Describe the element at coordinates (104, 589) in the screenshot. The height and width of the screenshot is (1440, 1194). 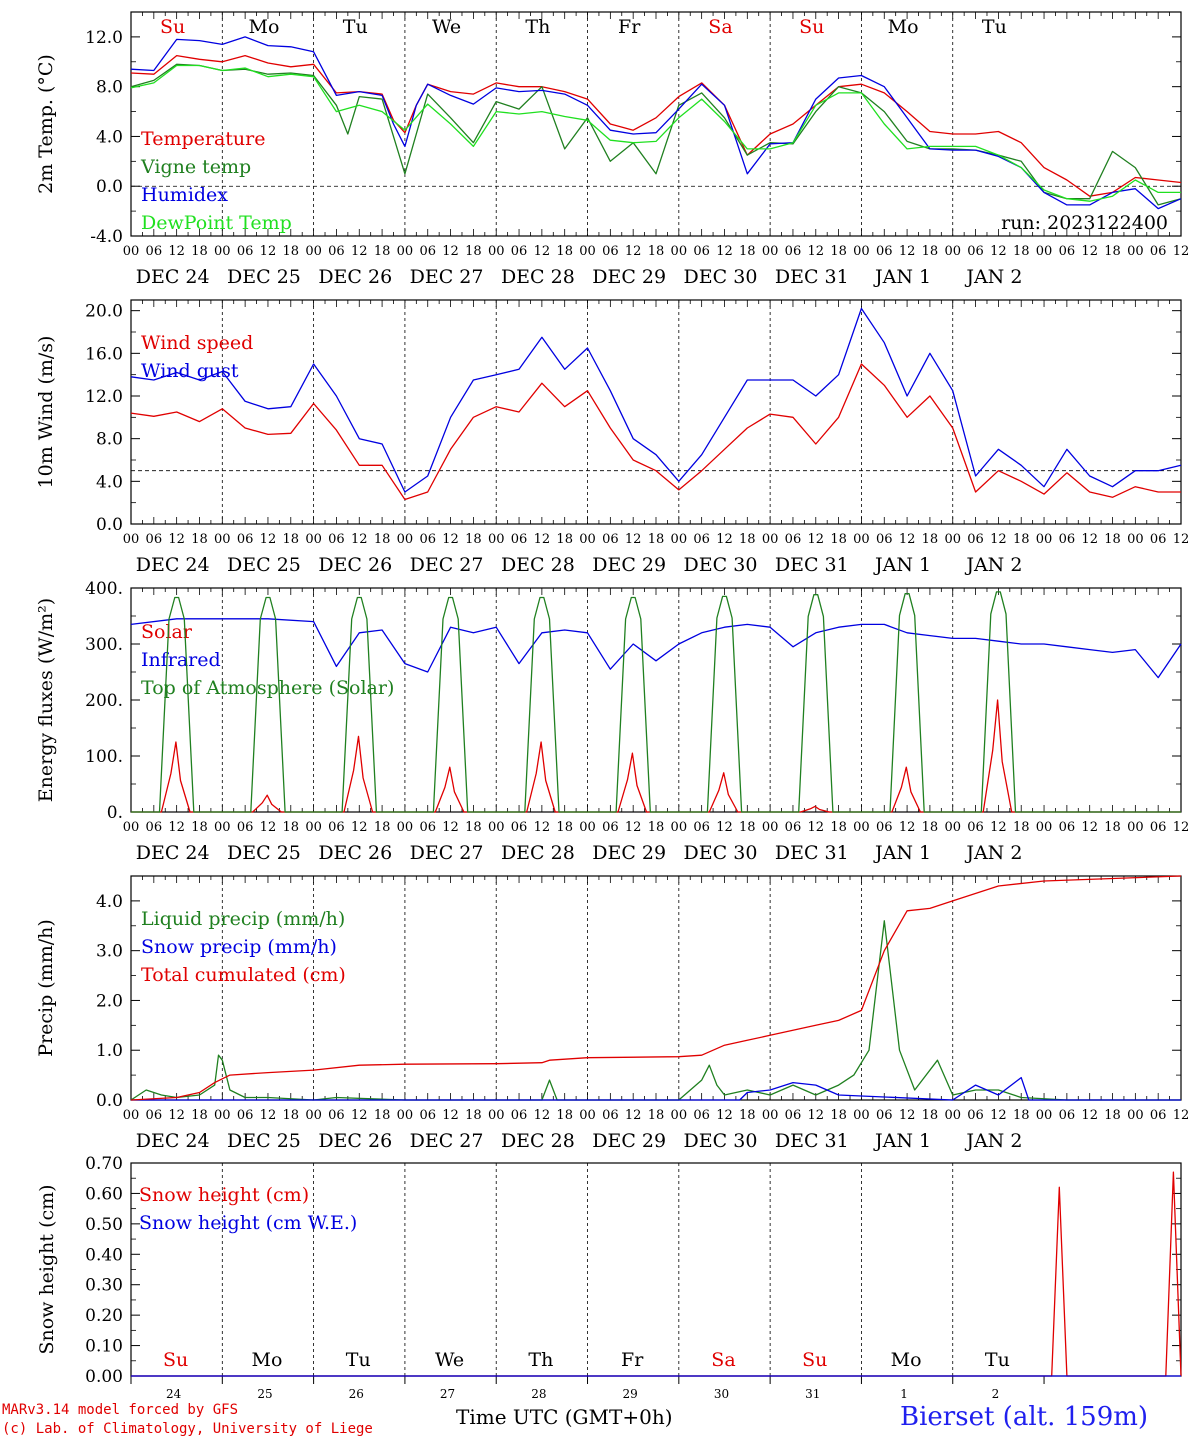
I see `y-tick-label: 400.` at that location.